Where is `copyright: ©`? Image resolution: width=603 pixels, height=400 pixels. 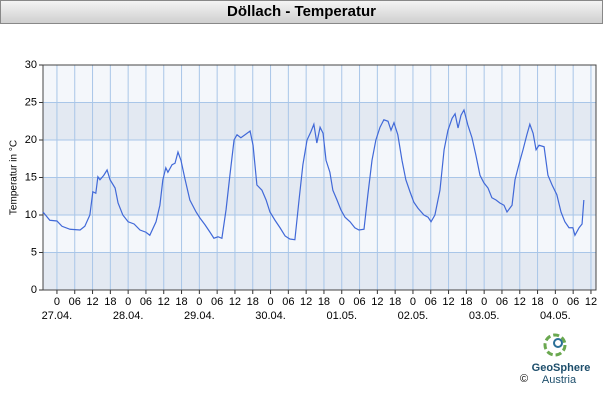 copyright: © is located at coordinates (524, 379).